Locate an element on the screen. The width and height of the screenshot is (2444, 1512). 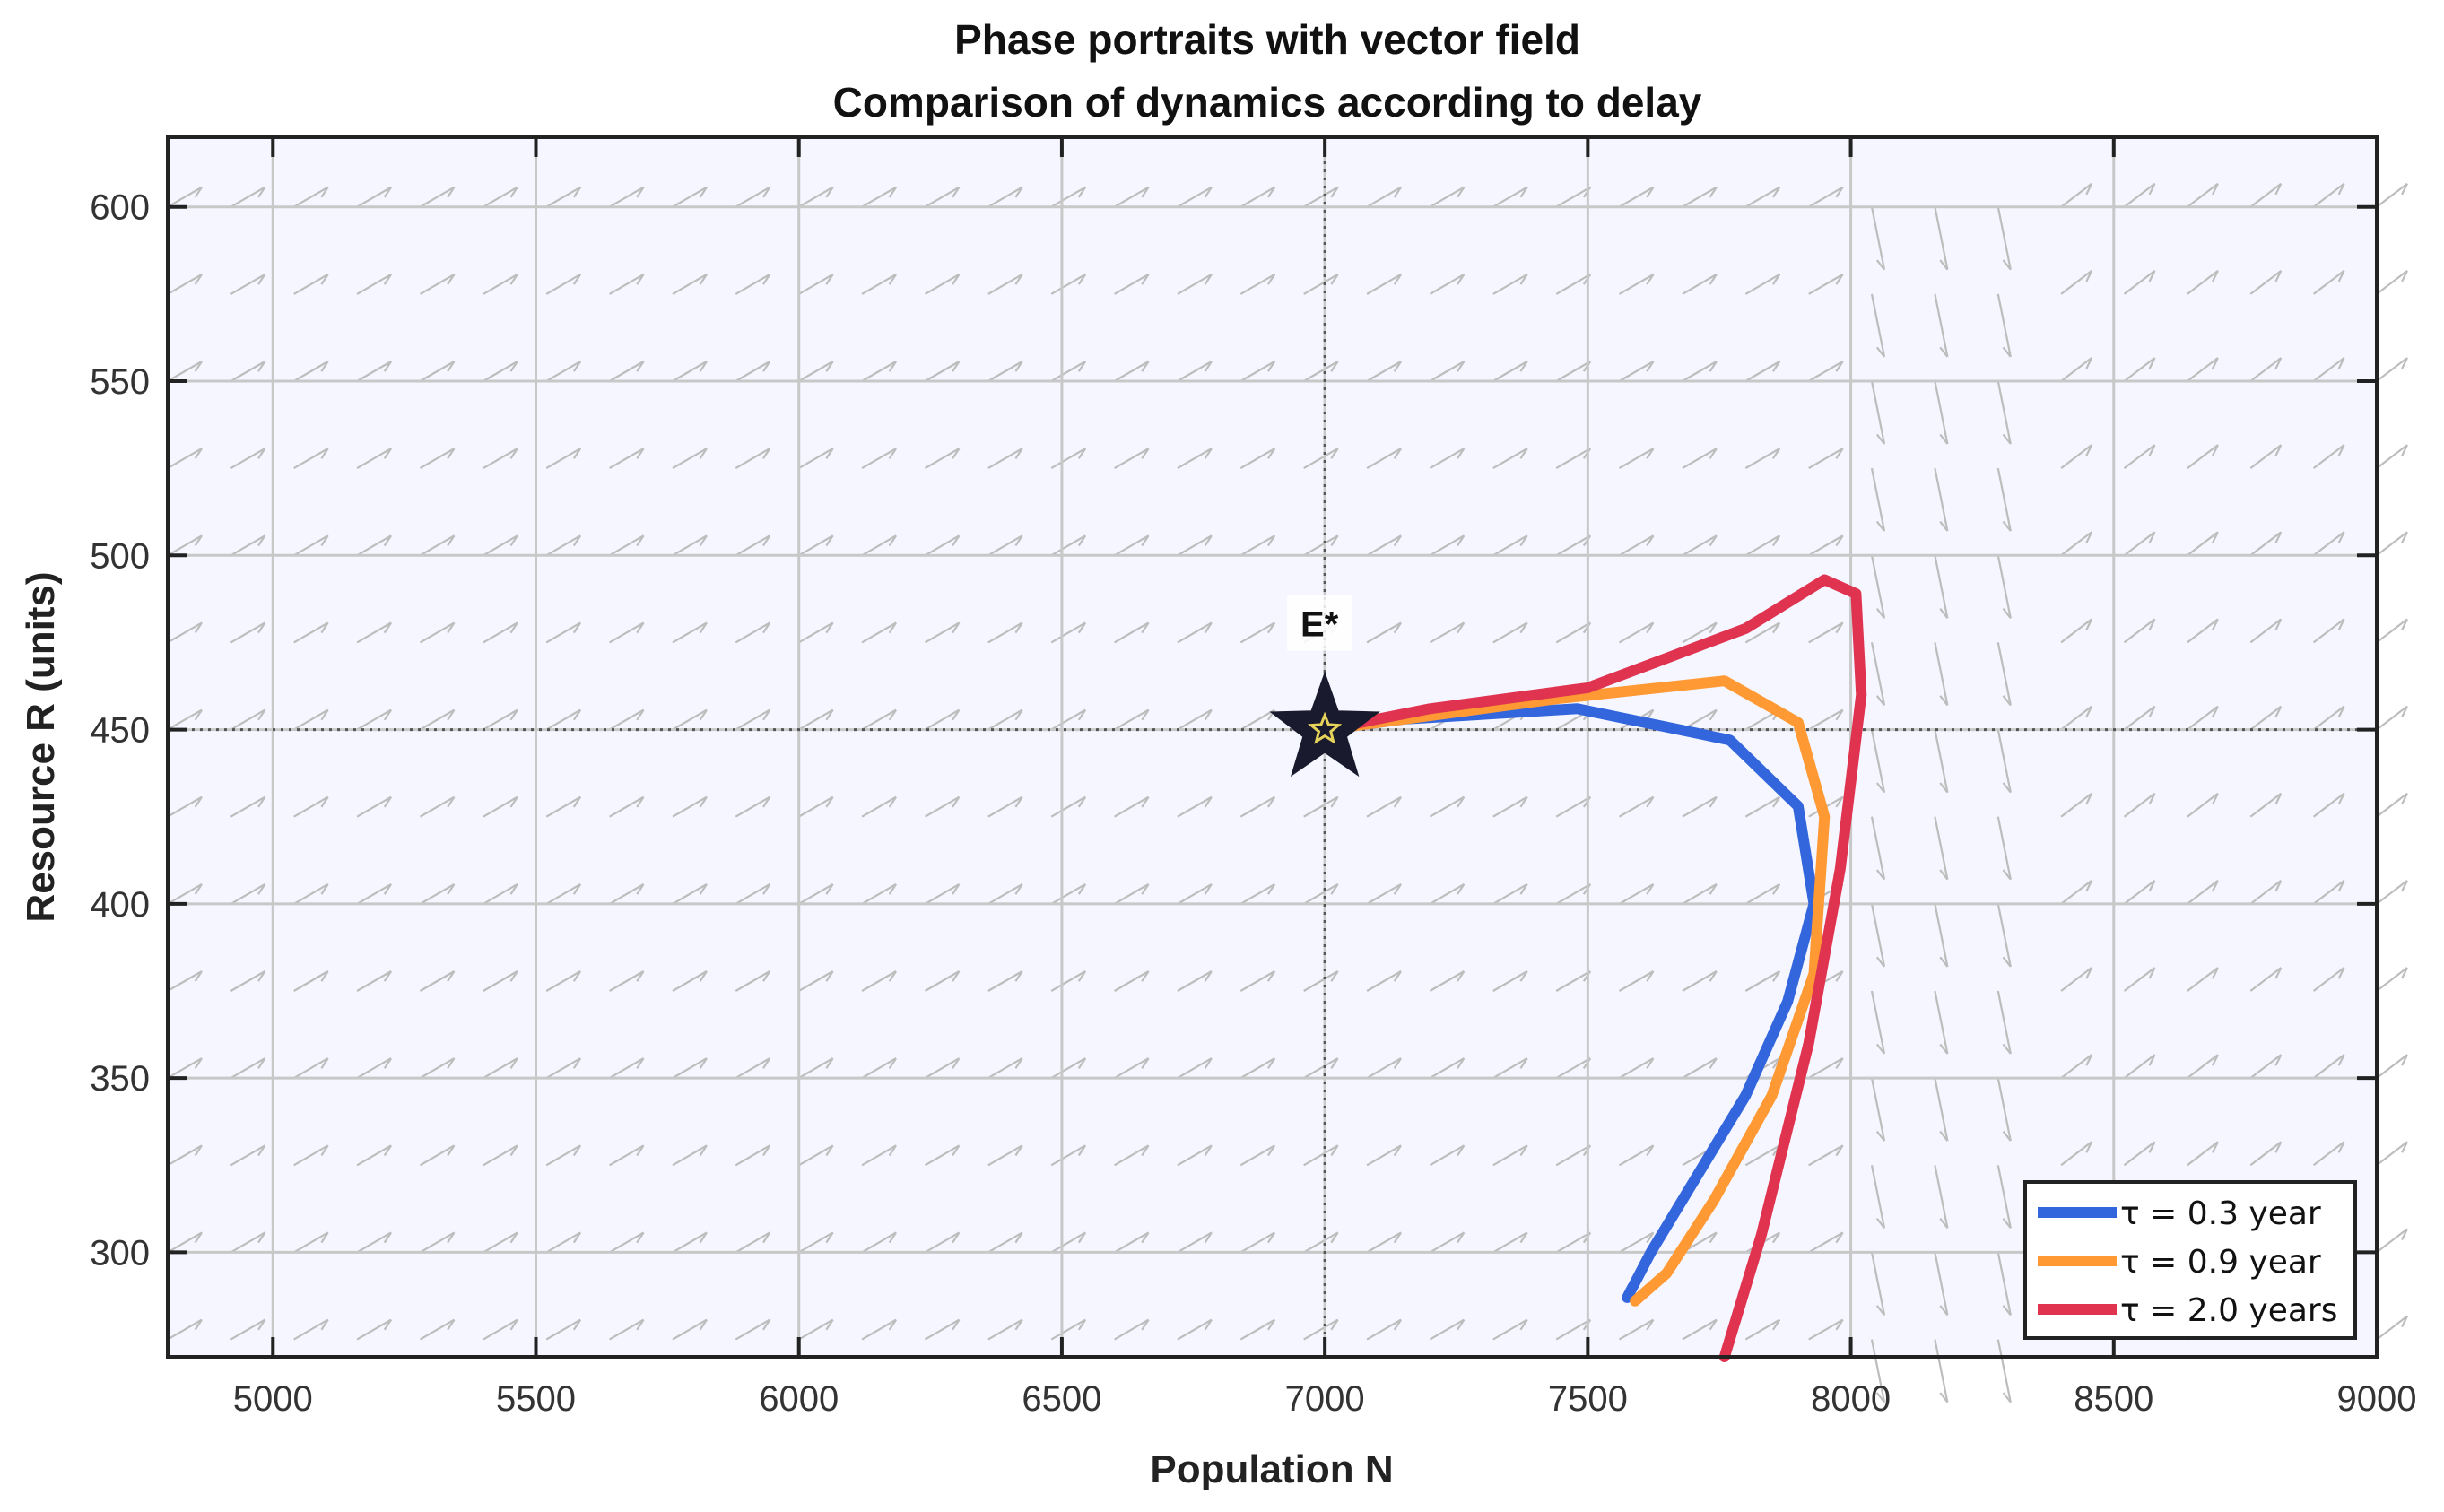
equilibrium-star-icon is located at coordinates (1324, 724).